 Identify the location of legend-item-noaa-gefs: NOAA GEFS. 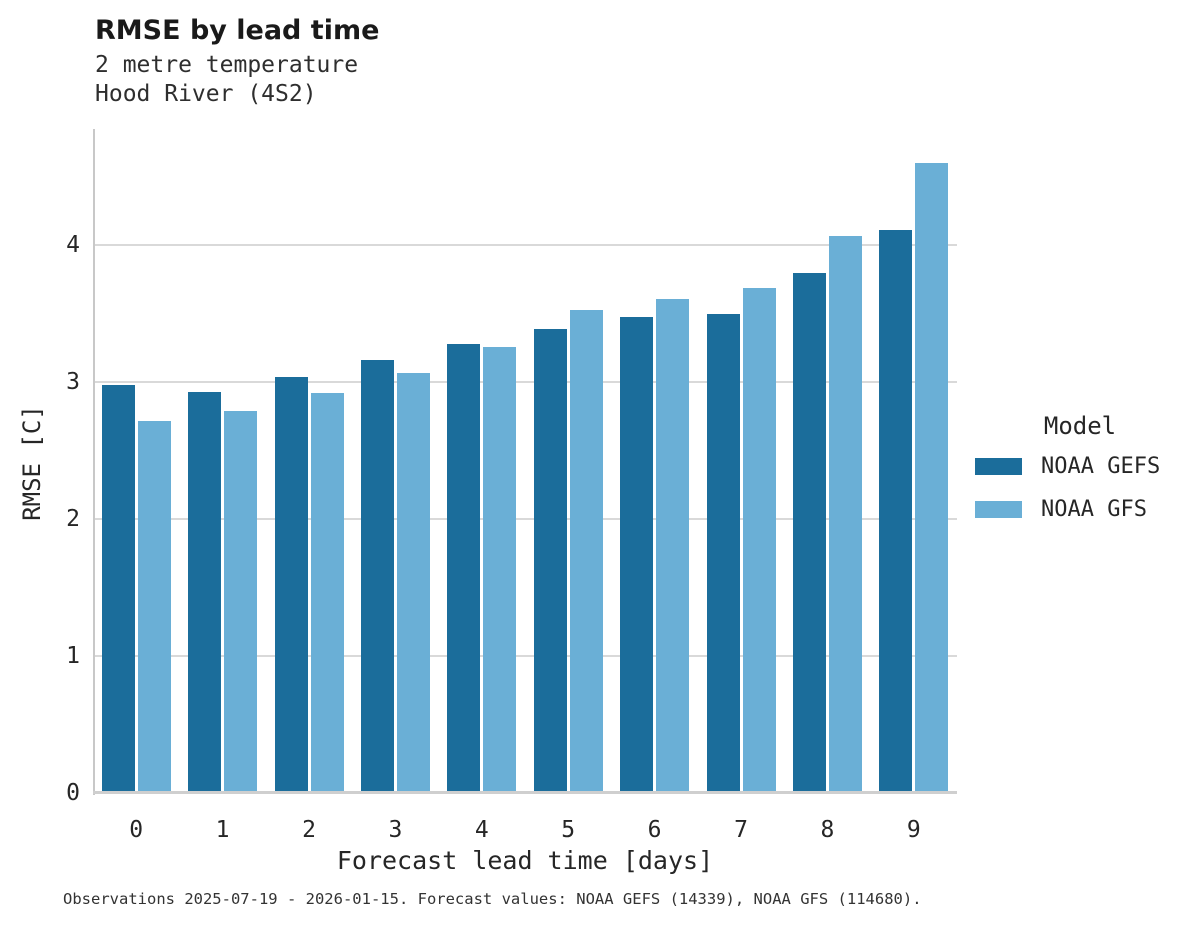
(1080, 466).